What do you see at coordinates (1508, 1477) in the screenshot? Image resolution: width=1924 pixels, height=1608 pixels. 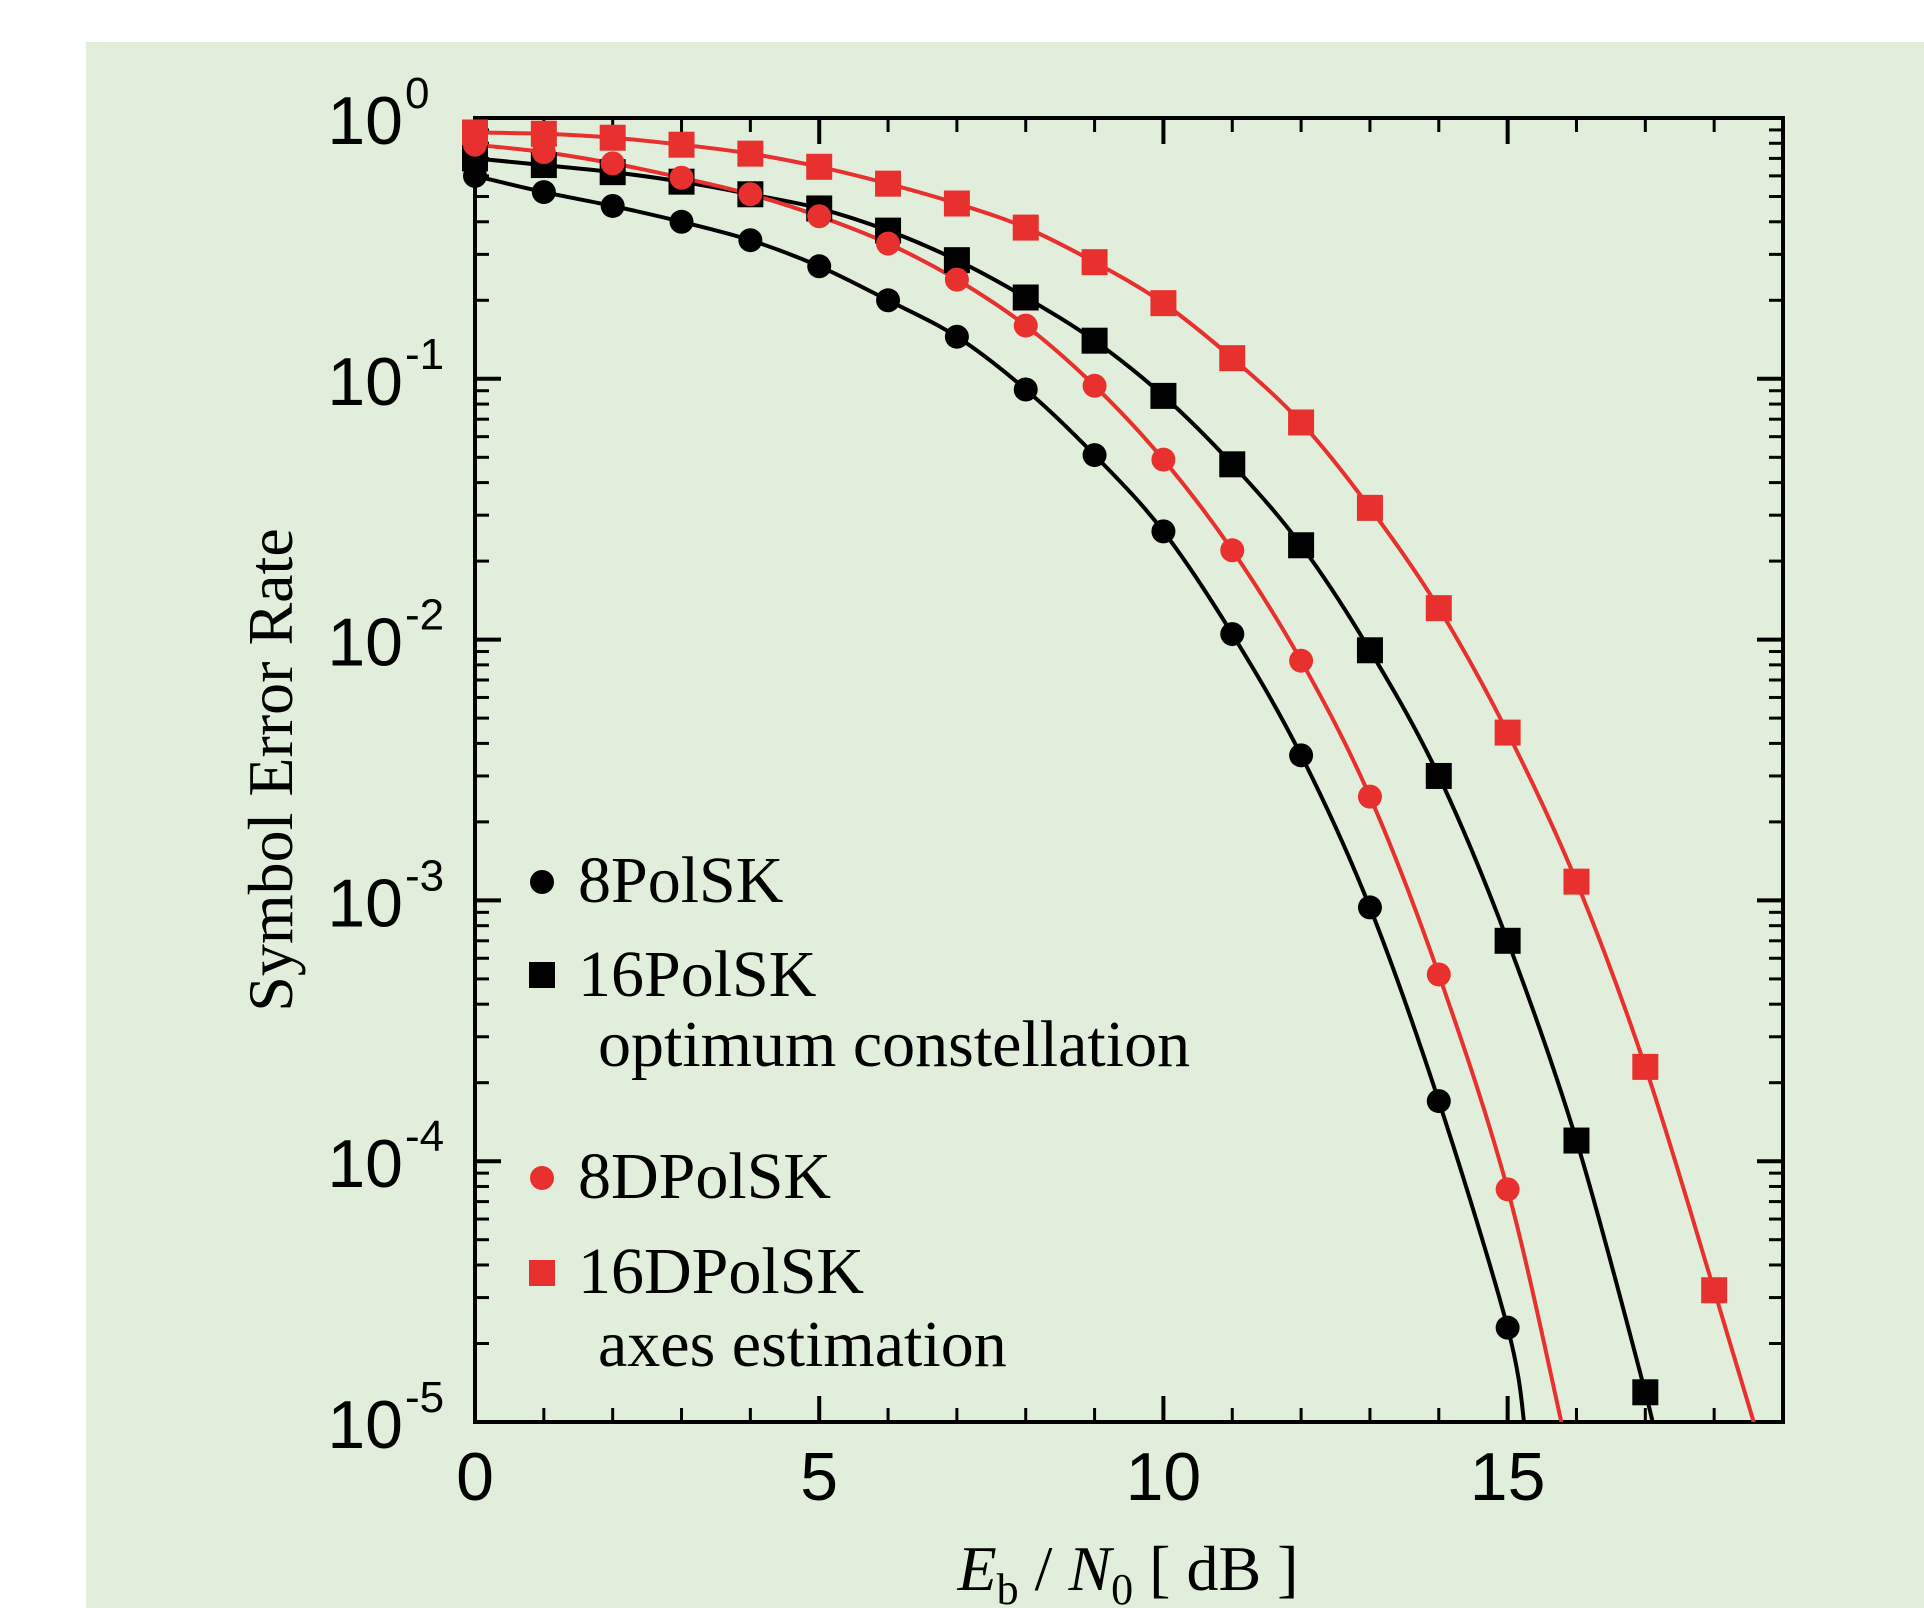 I see `x-tick-label: 15` at bounding box center [1508, 1477].